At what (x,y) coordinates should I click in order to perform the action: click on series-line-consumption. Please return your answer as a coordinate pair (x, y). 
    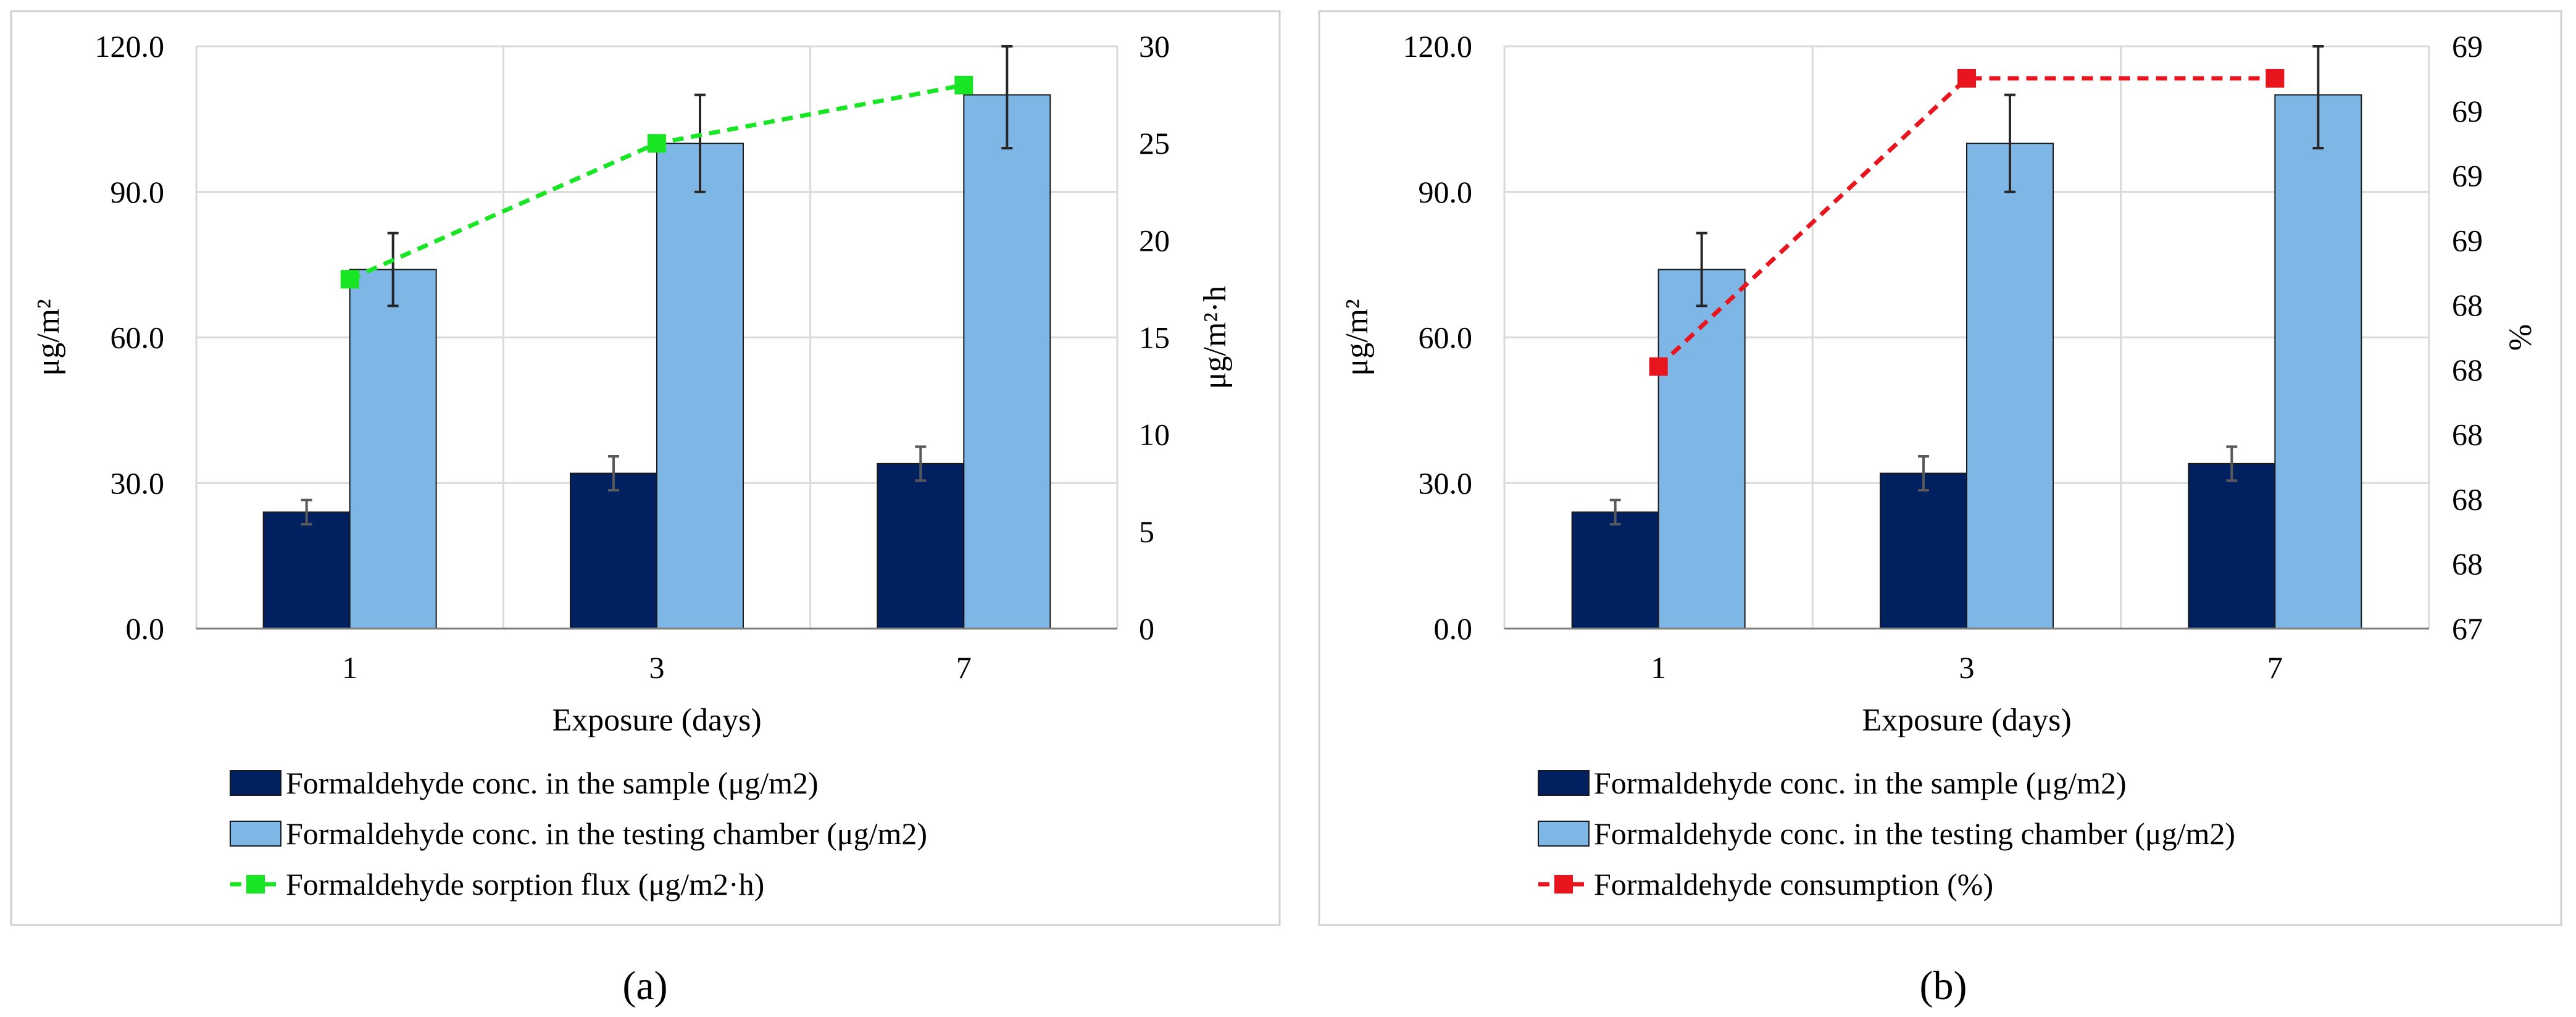
    Looking at the image, I should click on (1966, 223).